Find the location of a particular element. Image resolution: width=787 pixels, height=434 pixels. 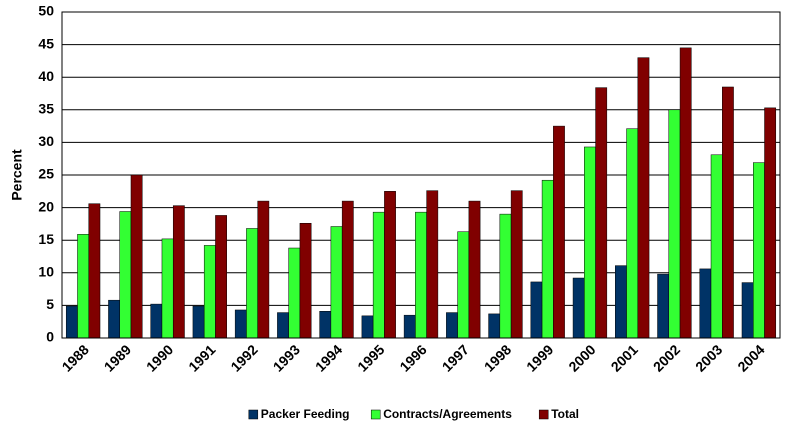

legend-label: Total is located at coordinates (565, 414).